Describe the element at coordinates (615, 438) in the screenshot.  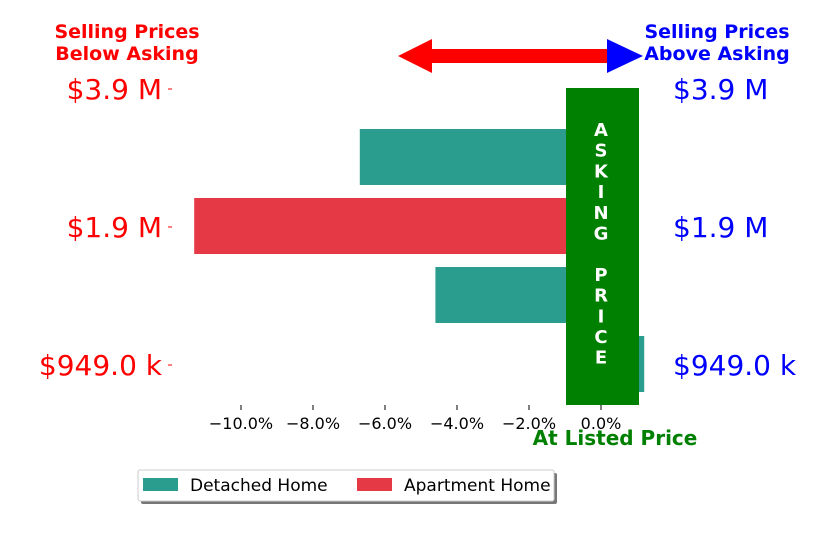
I see `x-axis-label: At Listed Price` at that location.